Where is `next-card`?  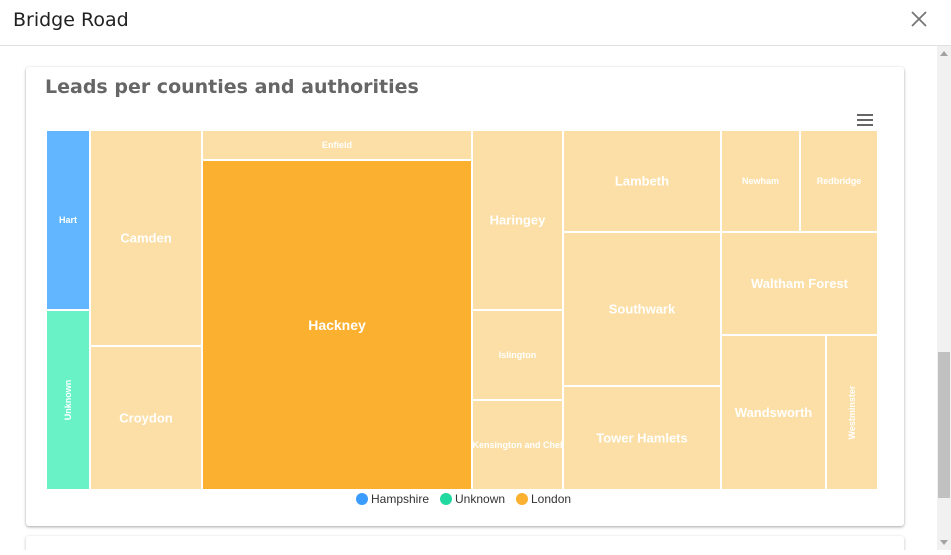
next-card is located at coordinates (465, 543).